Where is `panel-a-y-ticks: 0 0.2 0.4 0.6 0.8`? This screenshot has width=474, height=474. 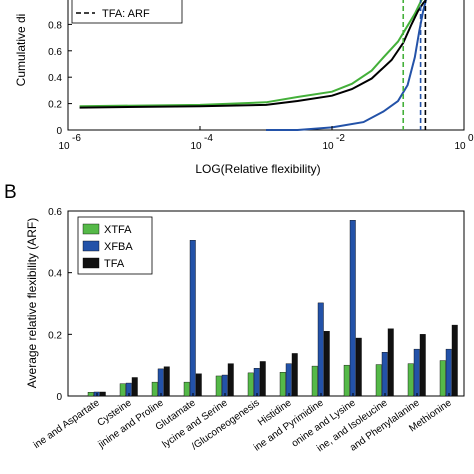
panel-a-y-ticks: 0 0.2 0.4 0.6 0.8 is located at coordinates (60, 78).